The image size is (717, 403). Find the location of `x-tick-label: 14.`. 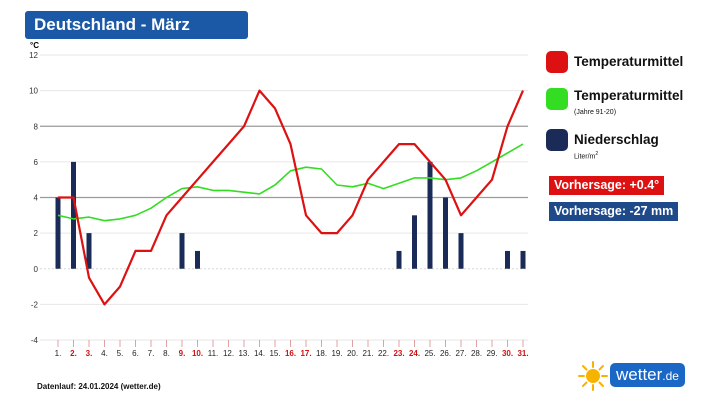

x-tick-label: 14. is located at coordinates (259, 353).